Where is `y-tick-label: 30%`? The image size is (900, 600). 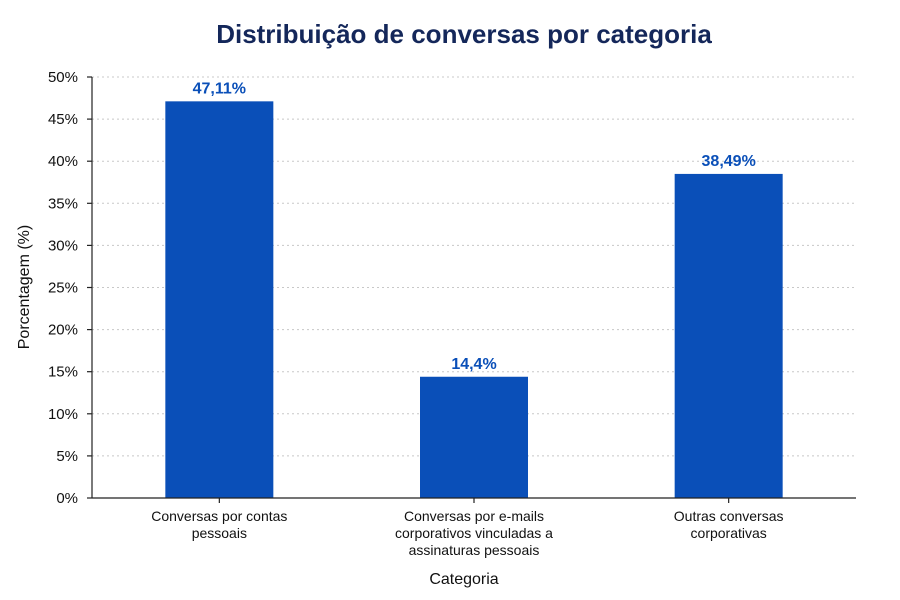
y-tick-label: 30% is located at coordinates (63, 245).